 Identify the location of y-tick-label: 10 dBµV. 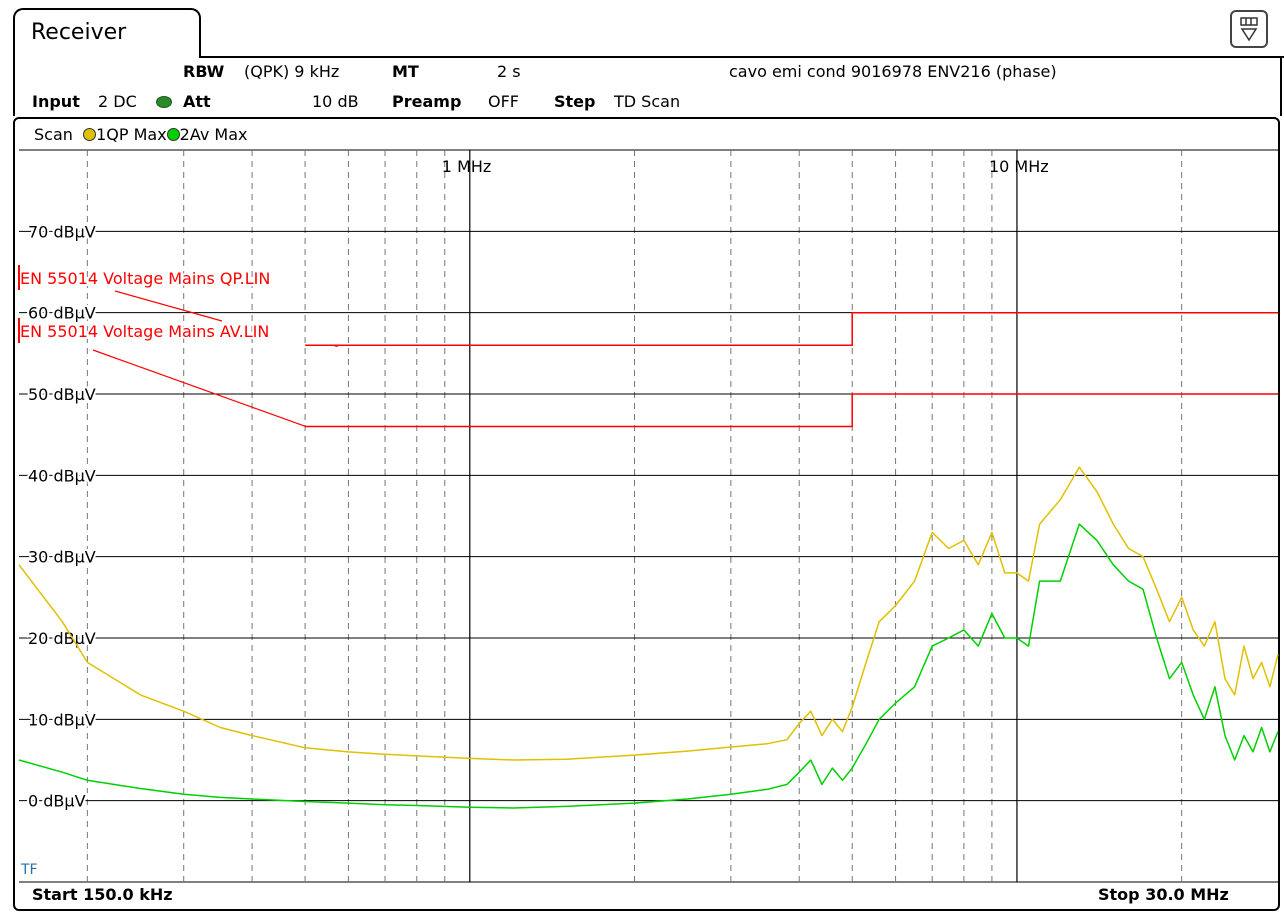
(62, 719).